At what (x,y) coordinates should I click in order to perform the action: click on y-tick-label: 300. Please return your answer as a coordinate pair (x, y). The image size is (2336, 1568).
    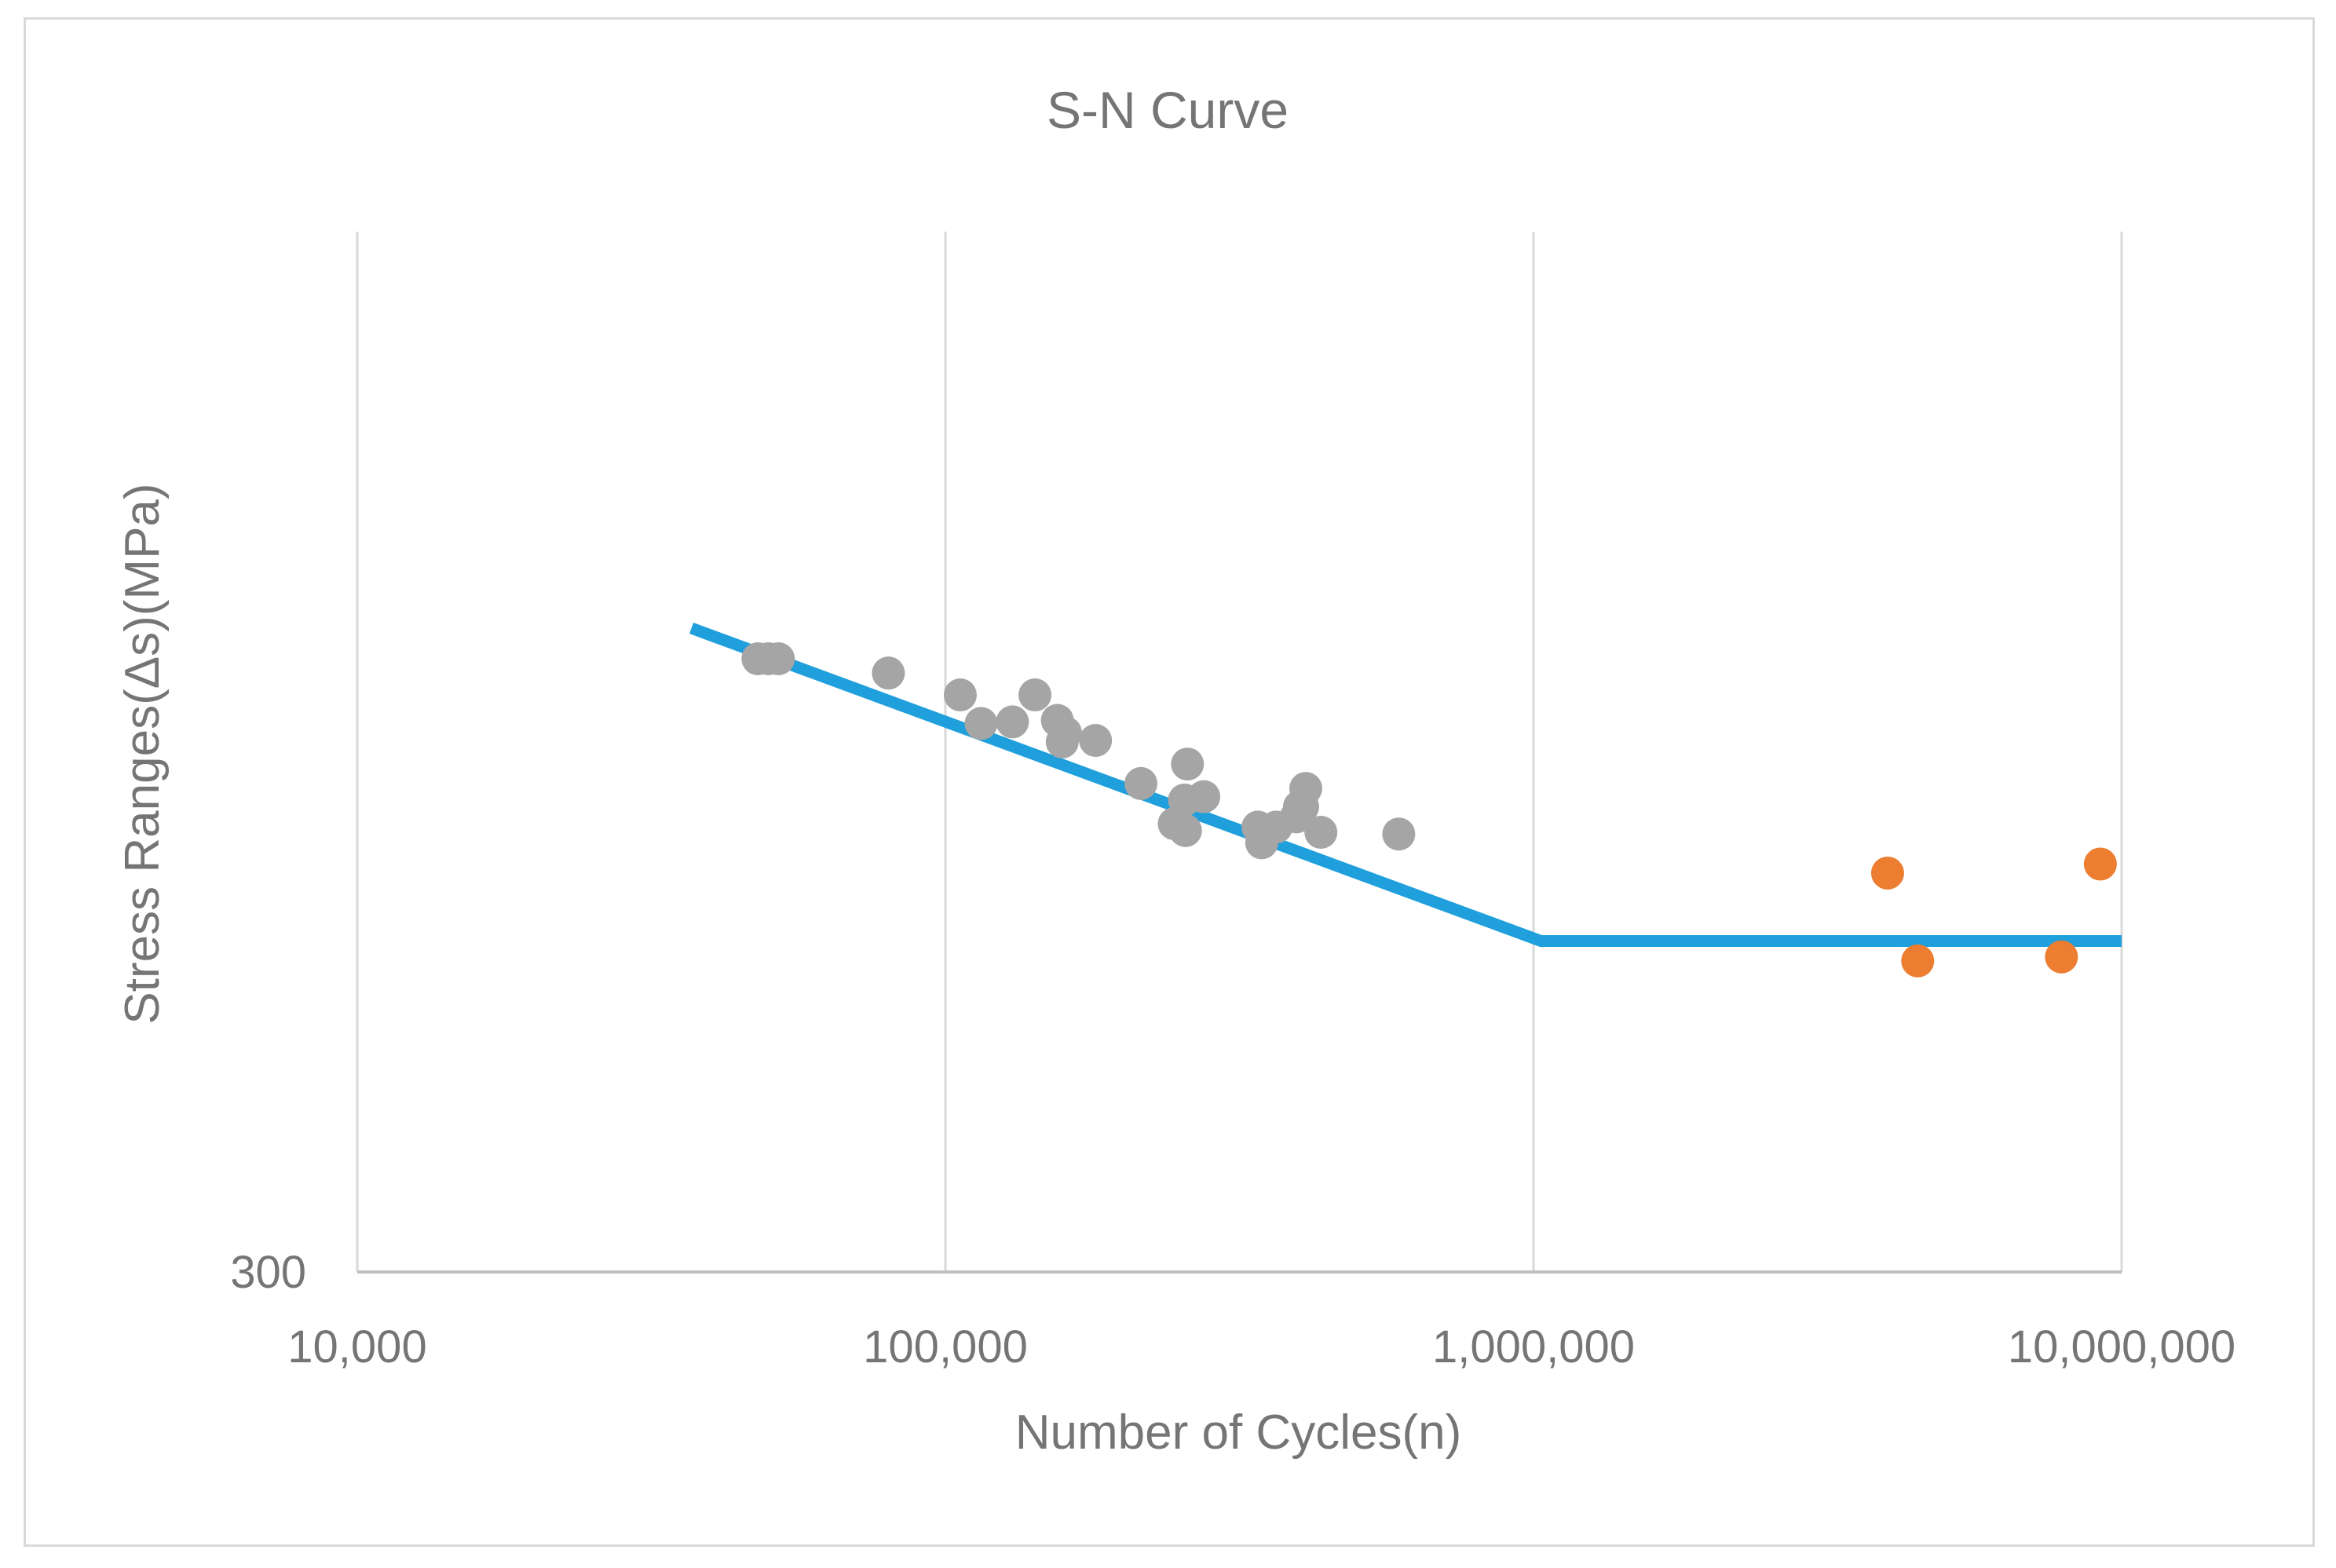
    Looking at the image, I should click on (268, 1272).